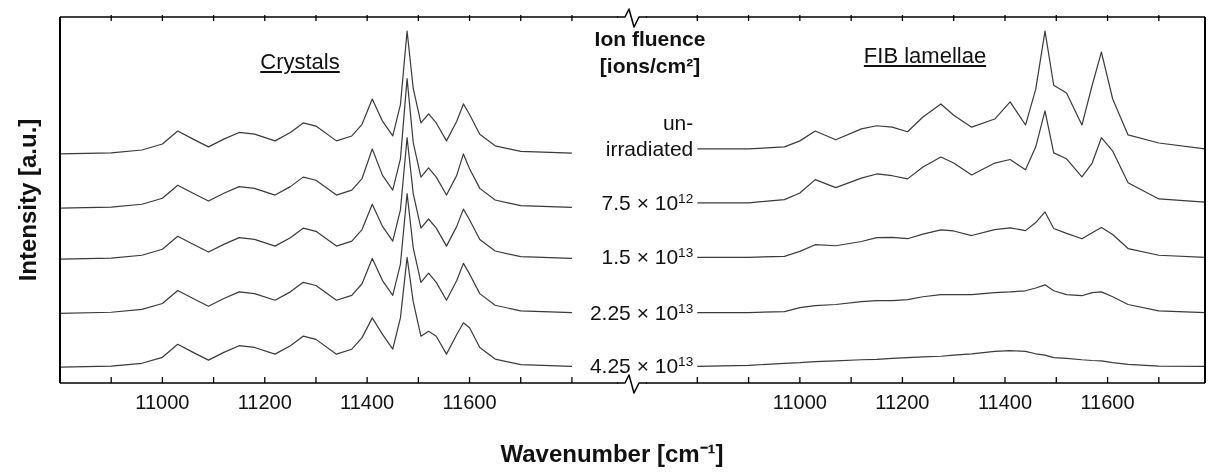 The width and height of the screenshot is (1208, 472). I want to click on series-label: 2.25 × 10$^{13}$, so click(641, 312).